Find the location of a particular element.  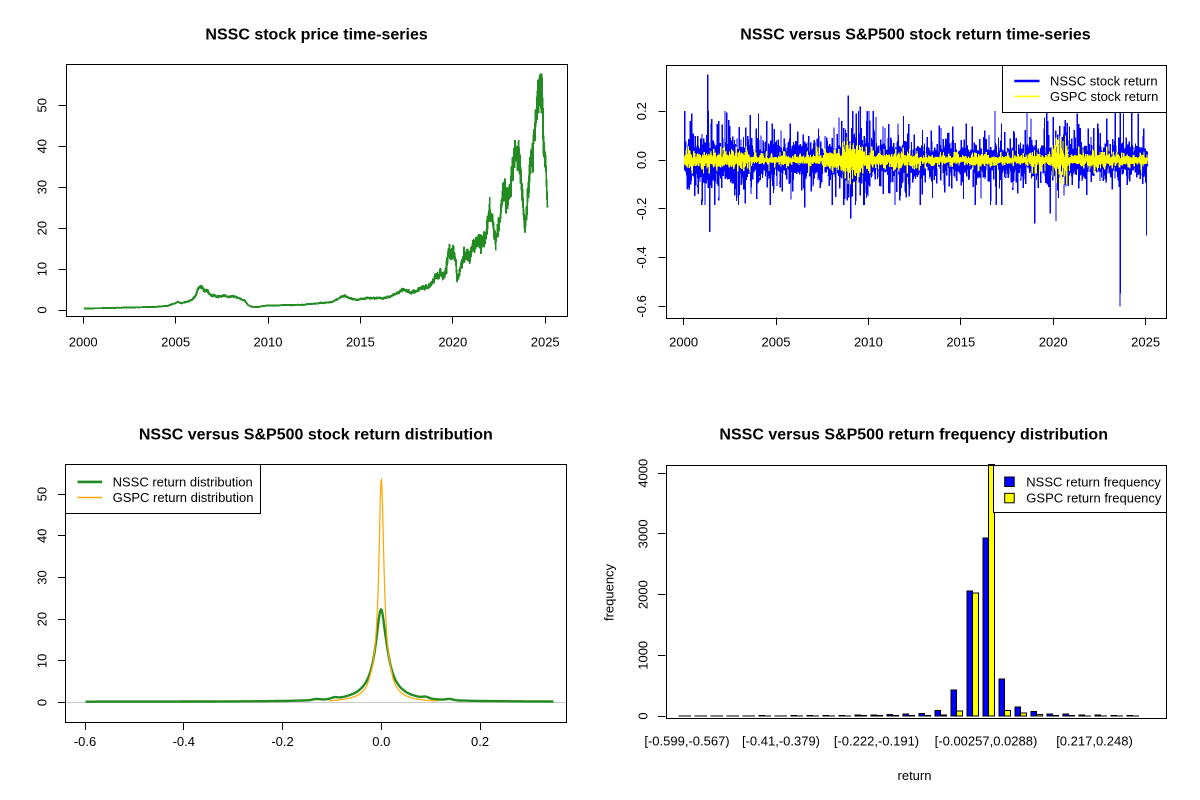

svg-text: GSPC return distribution is located at coordinates (183, 497).